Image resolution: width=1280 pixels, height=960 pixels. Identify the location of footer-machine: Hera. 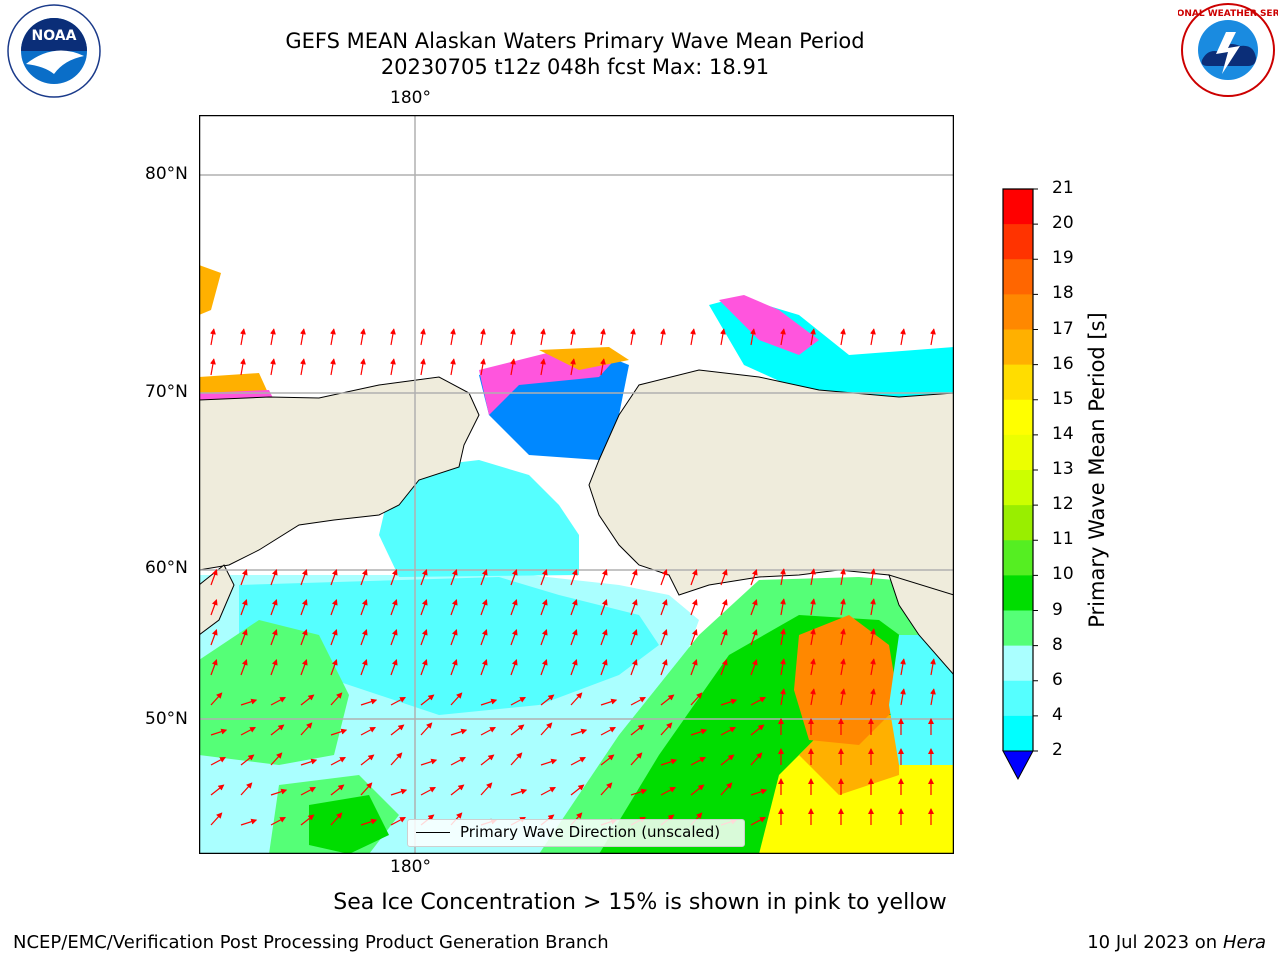
(1244, 942).